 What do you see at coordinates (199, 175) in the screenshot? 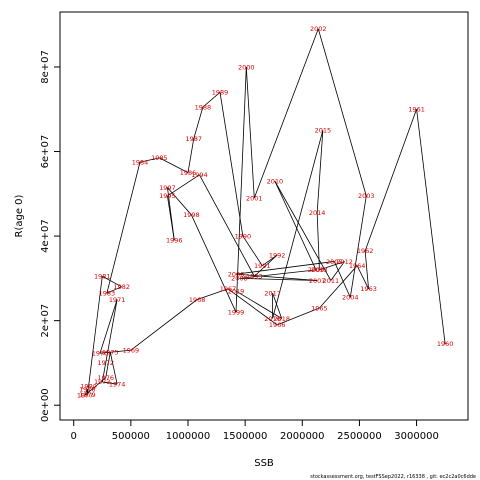
I see `point-label-1994: 1994` at bounding box center [199, 175].